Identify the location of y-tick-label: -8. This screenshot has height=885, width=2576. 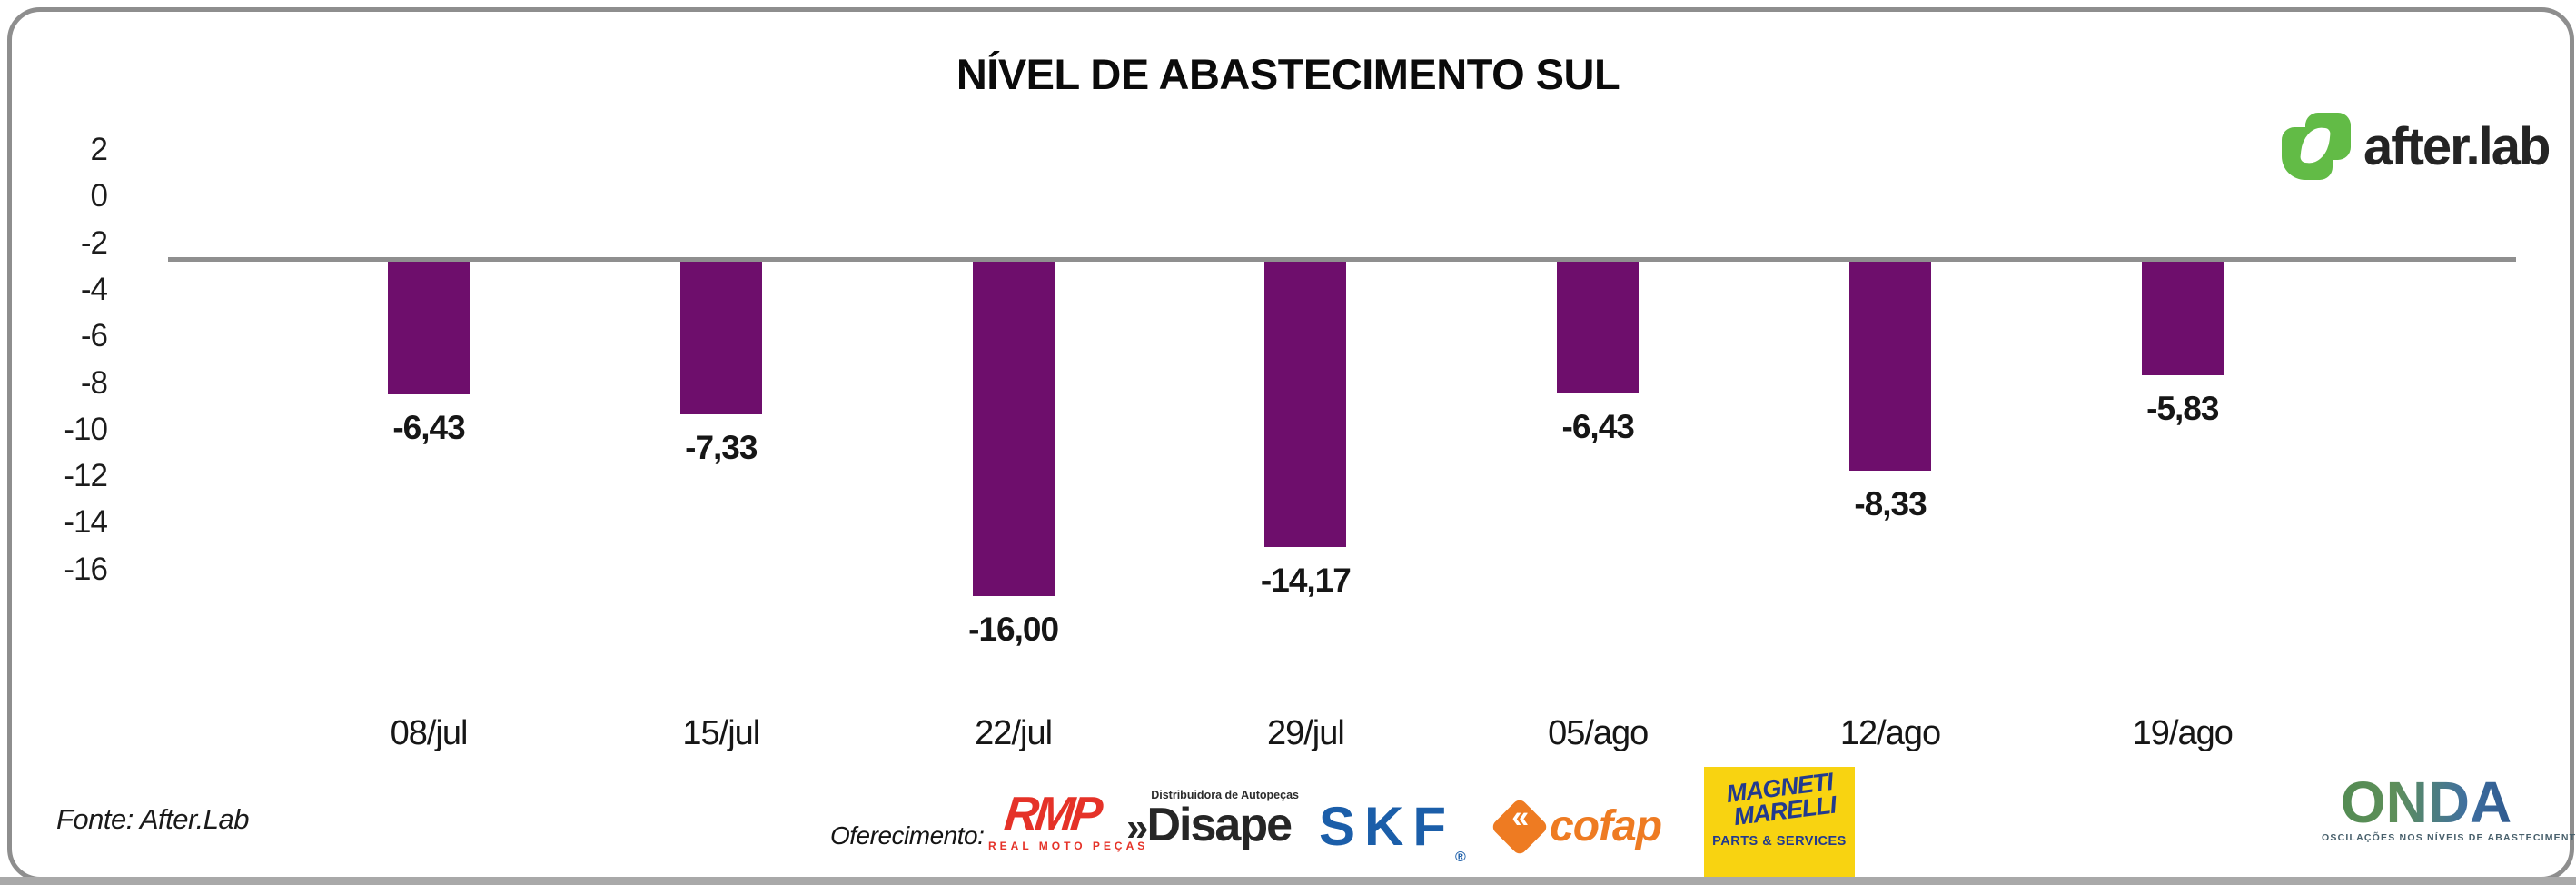
(94, 382).